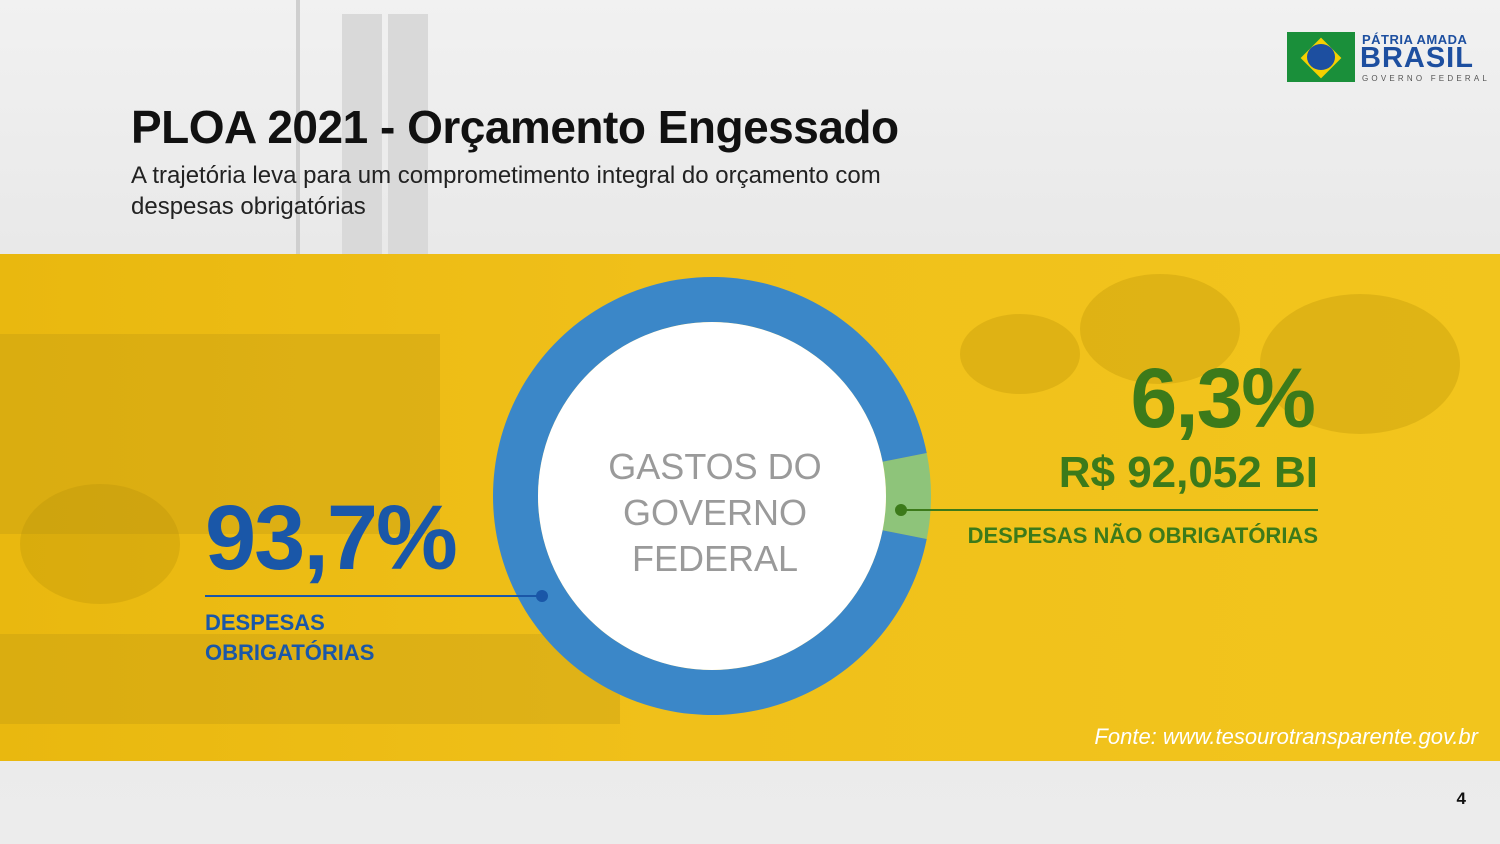 This screenshot has height=844, width=1500. Describe the element at coordinates (1461, 798) in the screenshot. I see `page-number: 4` at that location.